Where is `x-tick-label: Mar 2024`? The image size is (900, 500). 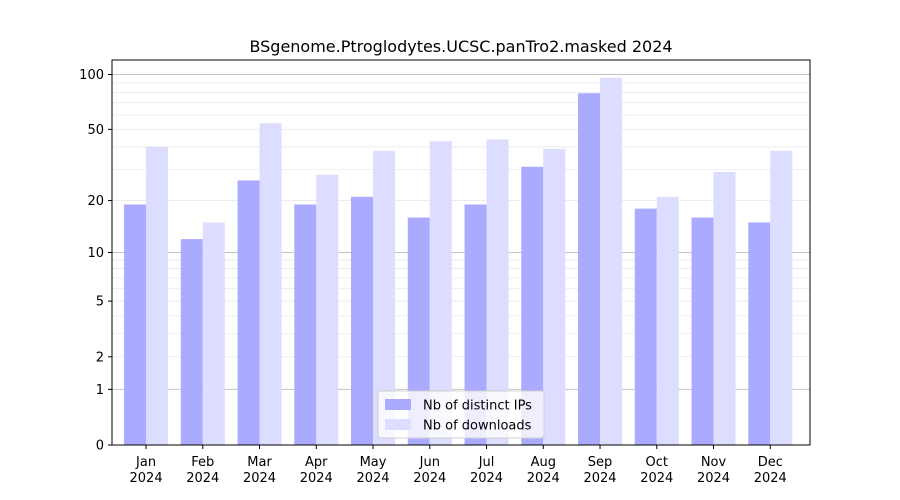
x-tick-label: Mar 2024 is located at coordinates (259, 470).